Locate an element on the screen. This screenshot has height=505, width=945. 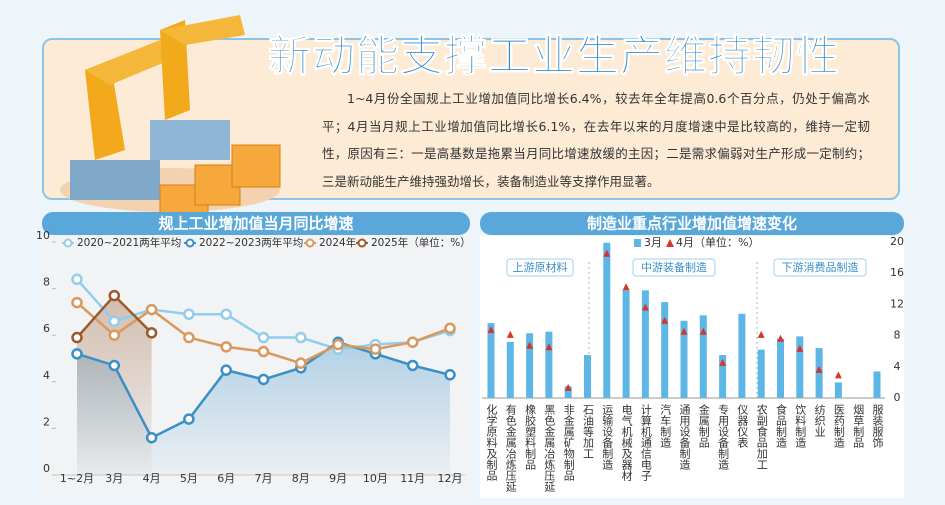
group-label: 下游消费品制造 is located at coordinates (820, 267).